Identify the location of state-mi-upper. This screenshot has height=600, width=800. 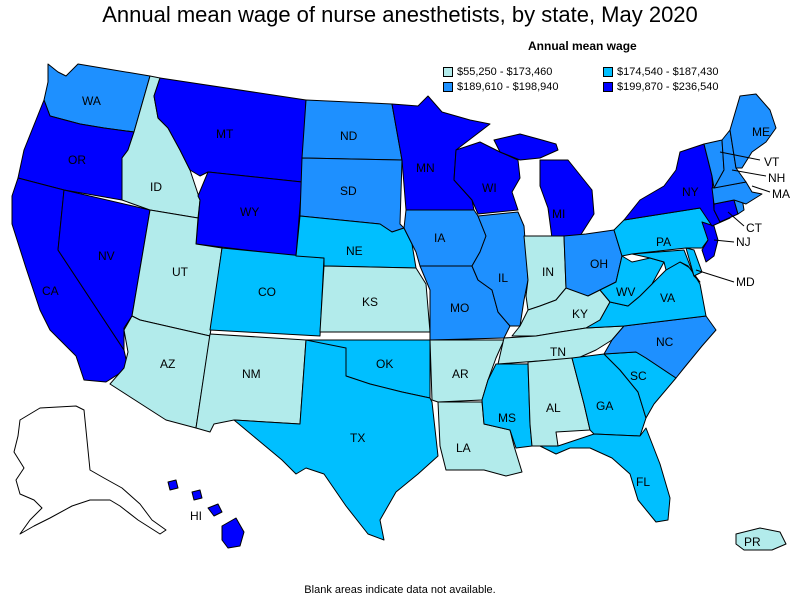
(526, 147).